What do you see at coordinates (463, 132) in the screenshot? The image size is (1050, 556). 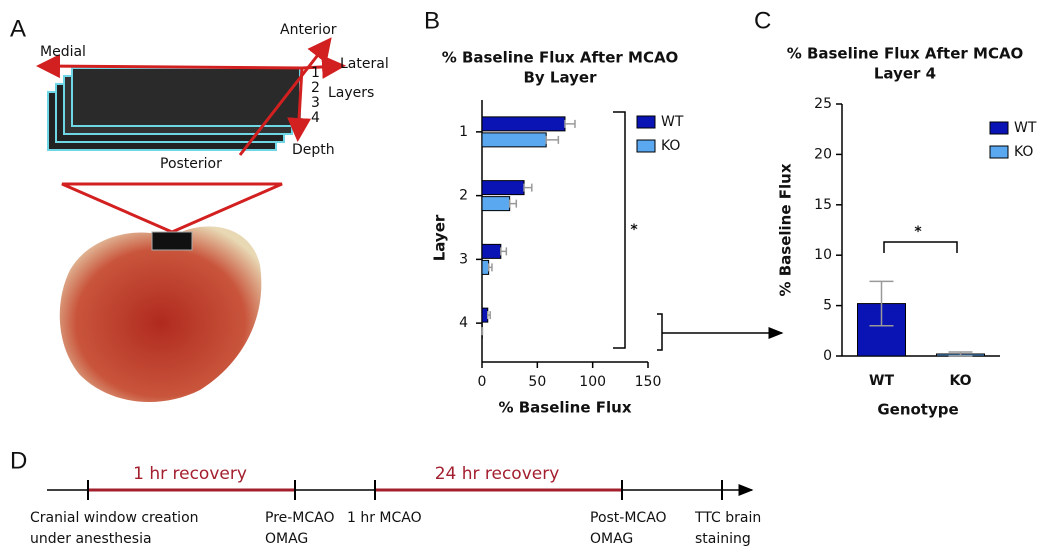 I see `y-tick-label: 1` at bounding box center [463, 132].